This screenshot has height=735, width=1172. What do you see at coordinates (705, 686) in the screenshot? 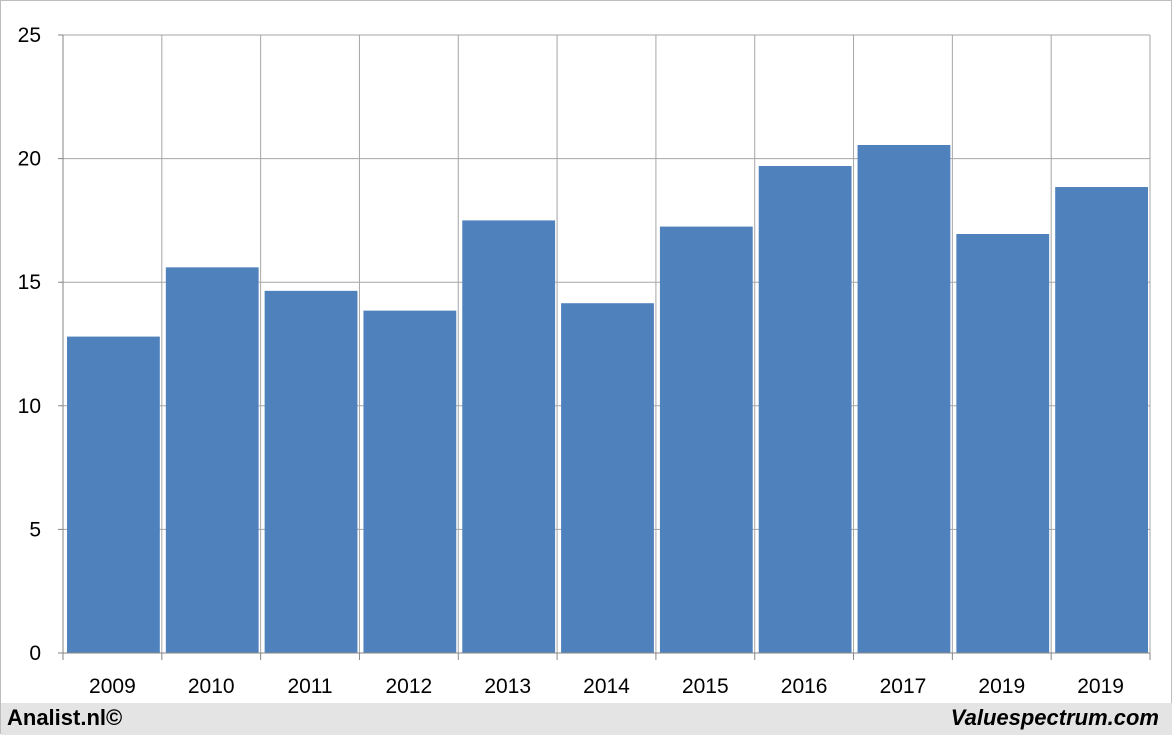
I see `x-tick-label: 2015` at bounding box center [705, 686].